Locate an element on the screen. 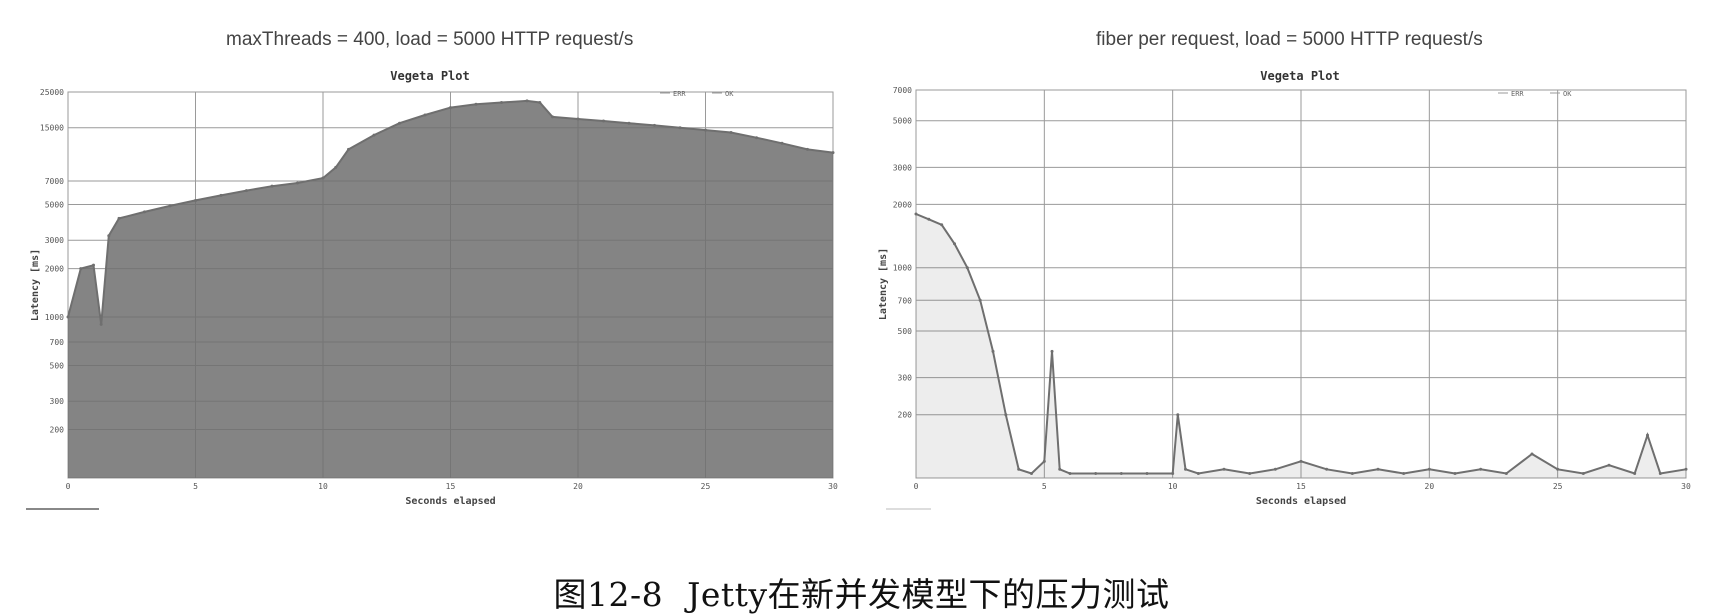 The height and width of the screenshot is (616, 1723). x-tick-label: 20 is located at coordinates (1430, 486).